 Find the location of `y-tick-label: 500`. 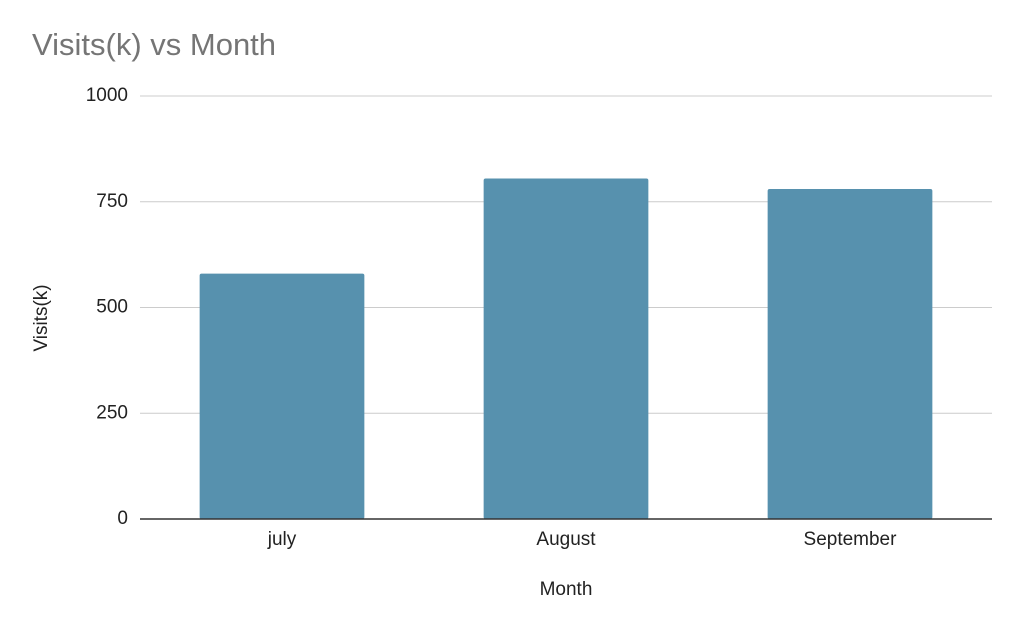

y-tick-label: 500 is located at coordinates (112, 307).